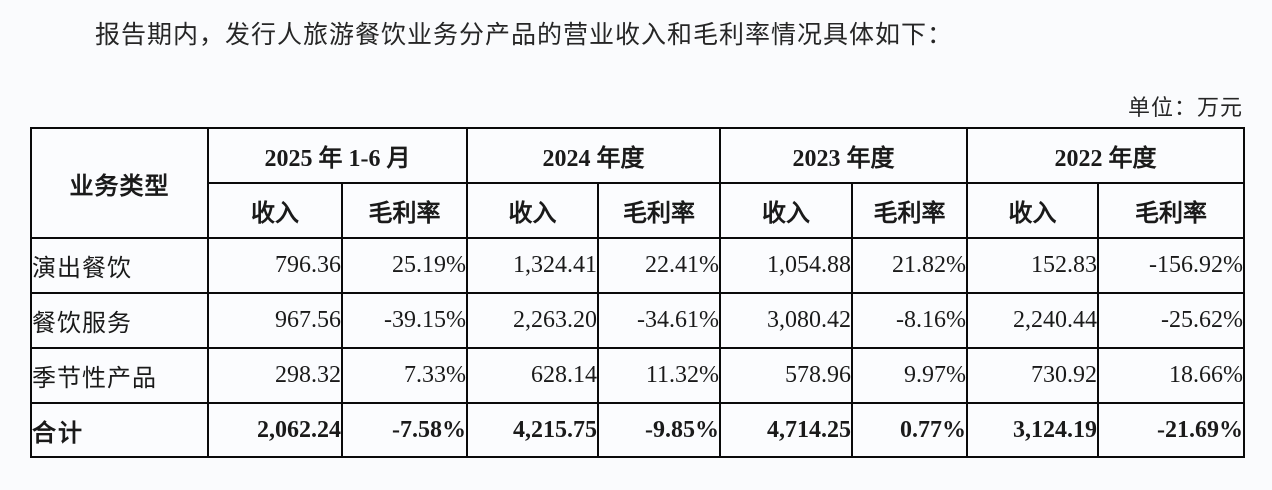  Describe the element at coordinates (786, 210) in the screenshot. I see `header-revenue-2023: 收入` at that location.